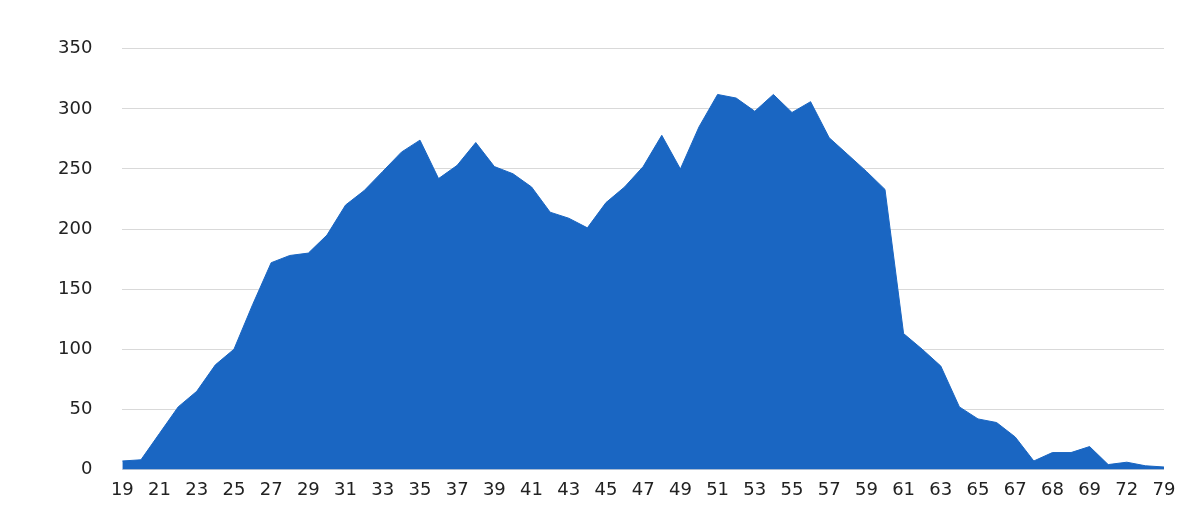  What do you see at coordinates (494, 488) in the screenshot?
I see `x-tick-label: 39` at bounding box center [494, 488].